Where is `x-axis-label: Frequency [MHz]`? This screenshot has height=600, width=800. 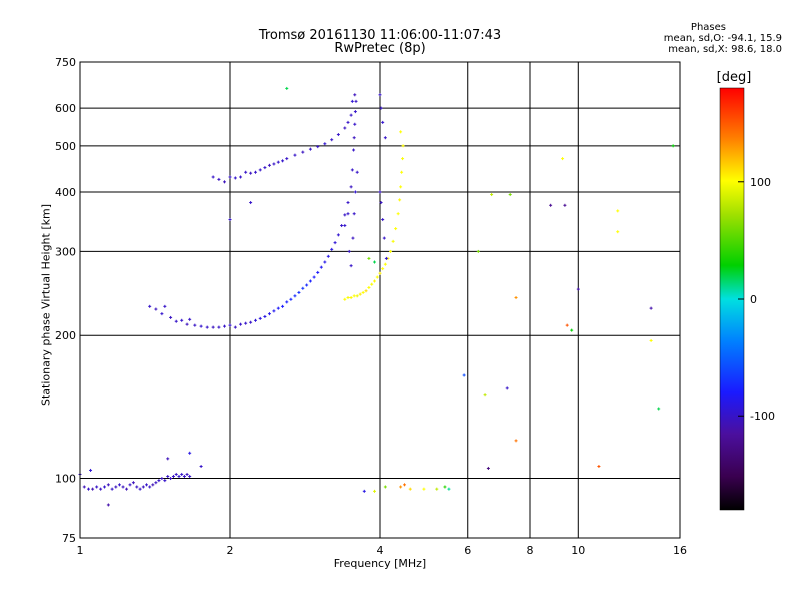
x-axis-label: Frequency [MHz] is located at coordinates (380, 563).